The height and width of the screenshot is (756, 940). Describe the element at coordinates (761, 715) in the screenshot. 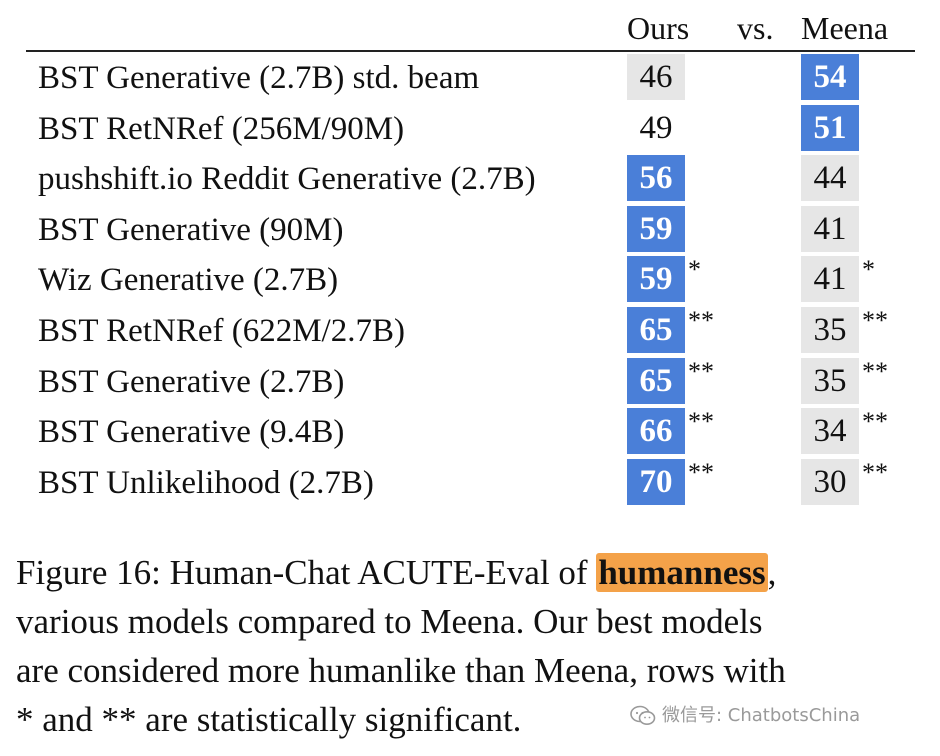

I see `watermark-text: 微信号: ChatbotsChina` at that location.